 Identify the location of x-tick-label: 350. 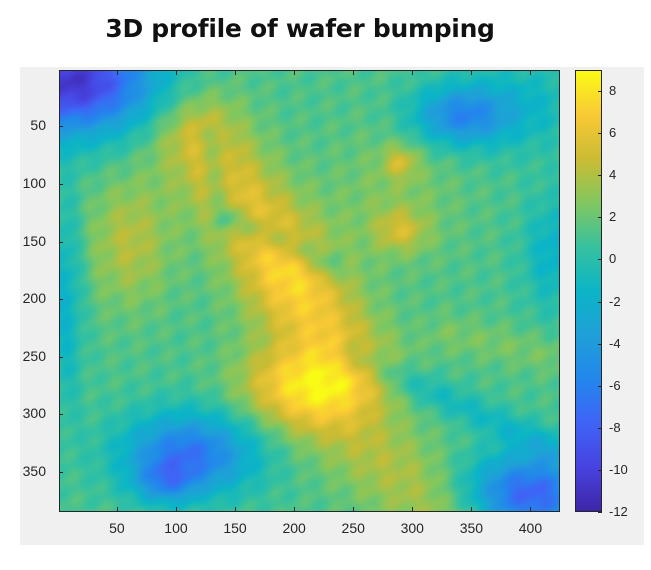
(471, 528).